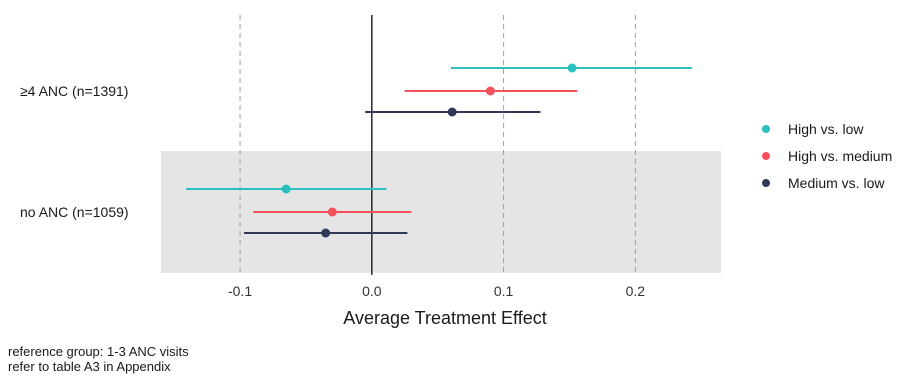 Image resolution: width=915 pixels, height=379 pixels. I want to click on x-tick-label: 0.1, so click(504, 291).